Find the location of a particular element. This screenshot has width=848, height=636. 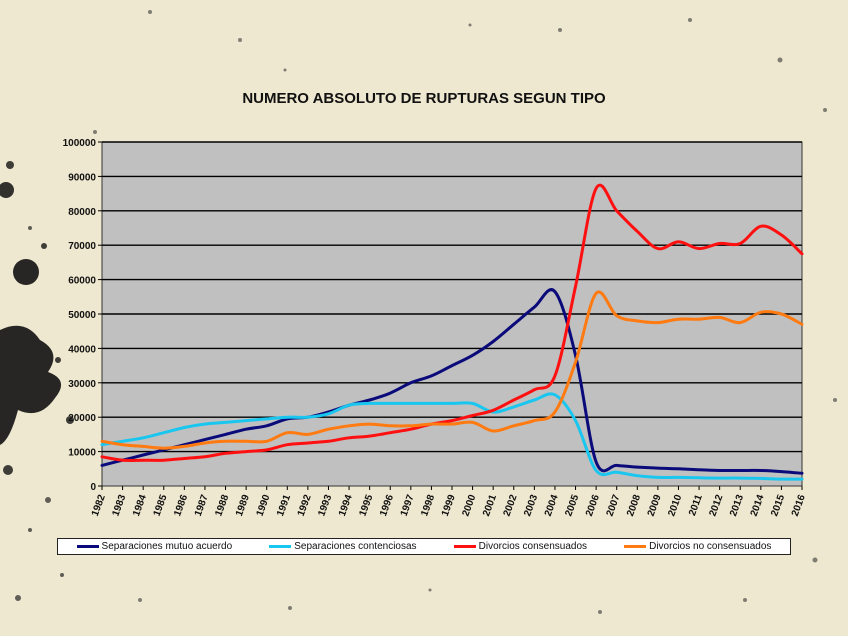

y-tick-label: 0 is located at coordinates (93, 487).